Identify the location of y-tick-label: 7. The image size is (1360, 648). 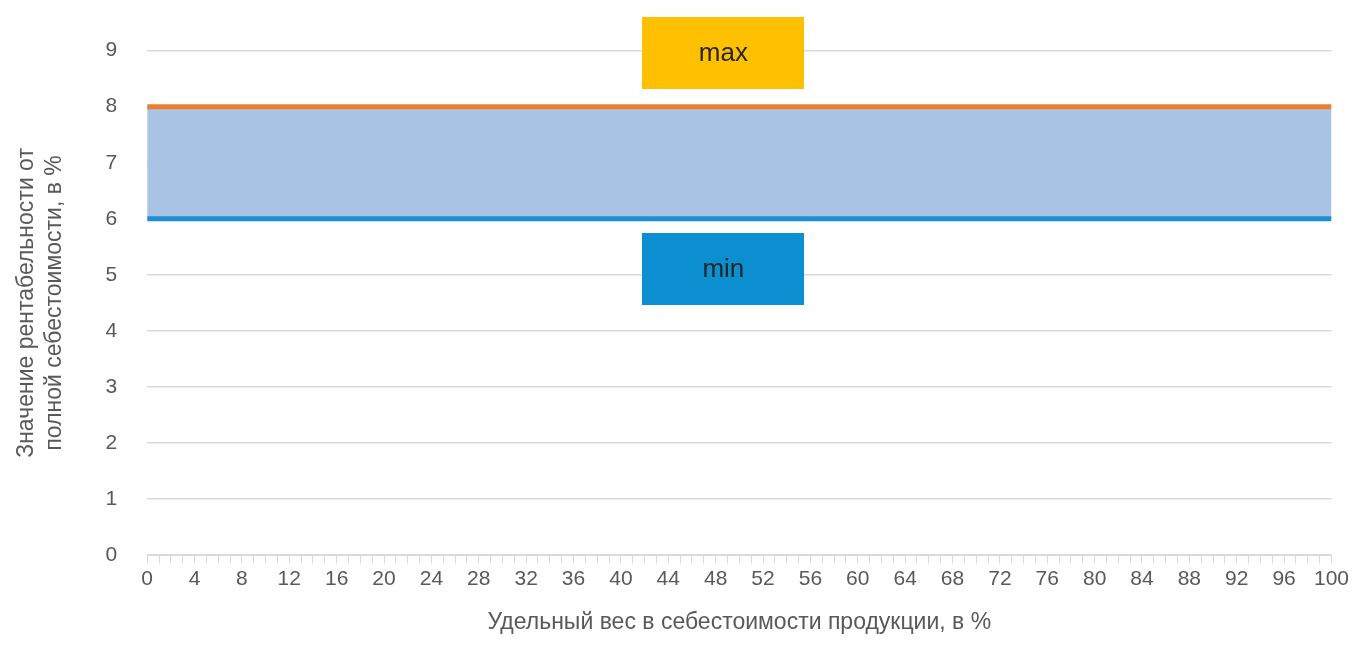
(111, 161).